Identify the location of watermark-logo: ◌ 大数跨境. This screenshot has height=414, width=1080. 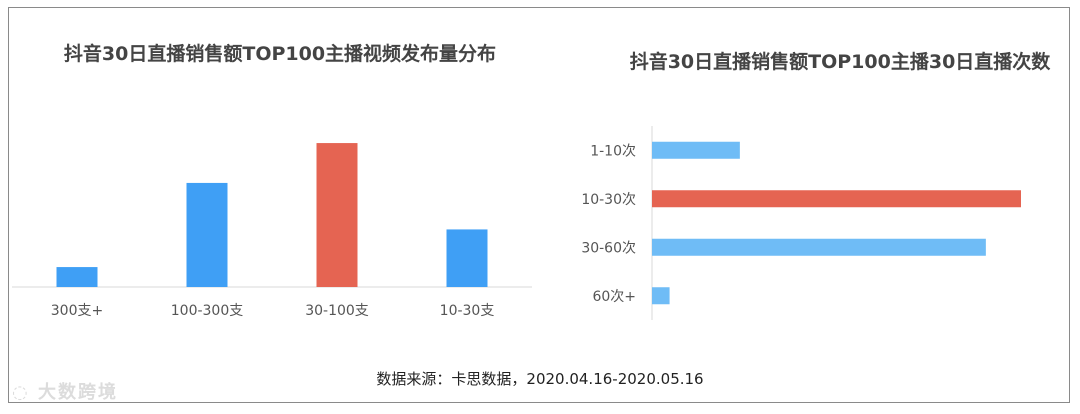
(65, 392).